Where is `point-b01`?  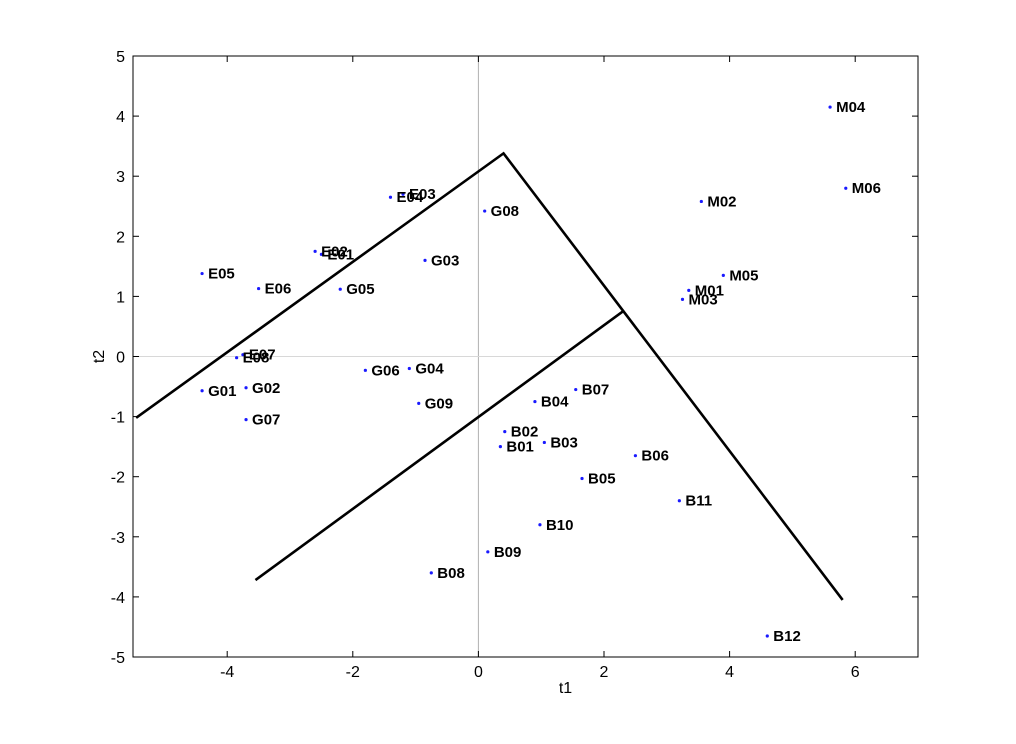 point-b01 is located at coordinates (500, 447).